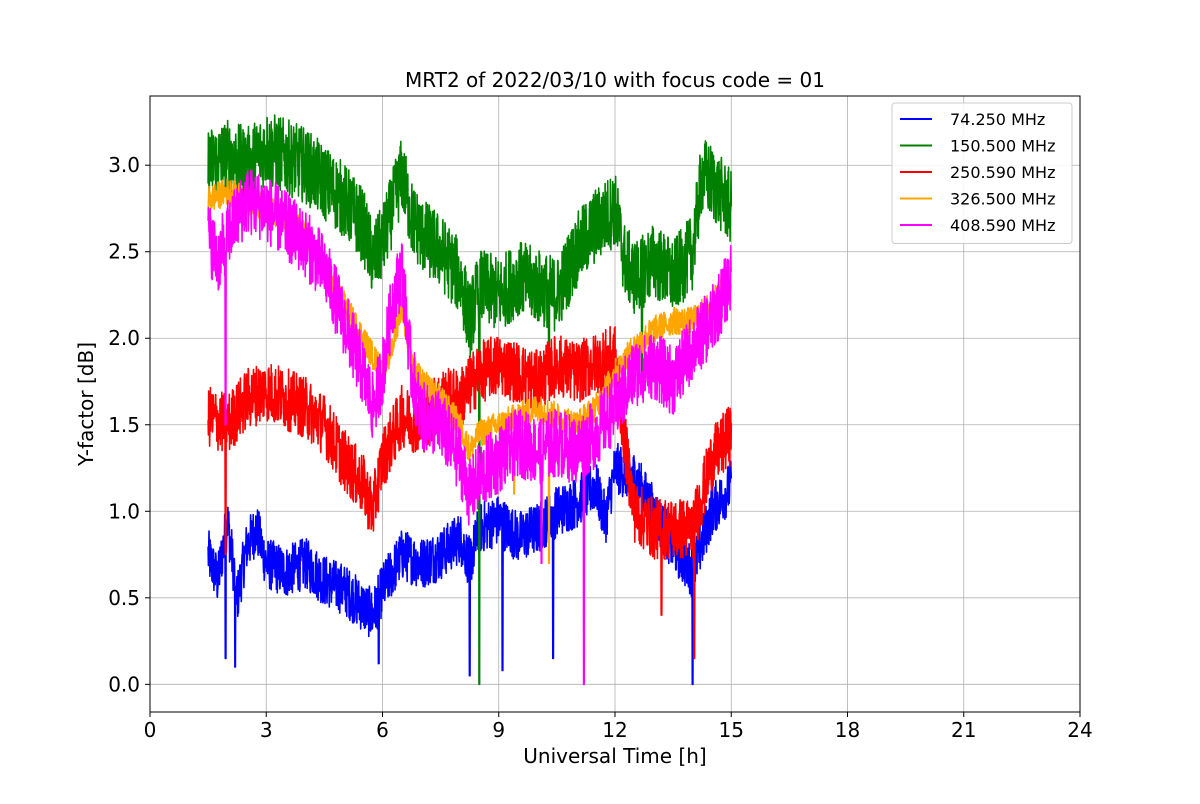 The image size is (1200, 804). I want to click on x-tick-label: 15, so click(731, 730).